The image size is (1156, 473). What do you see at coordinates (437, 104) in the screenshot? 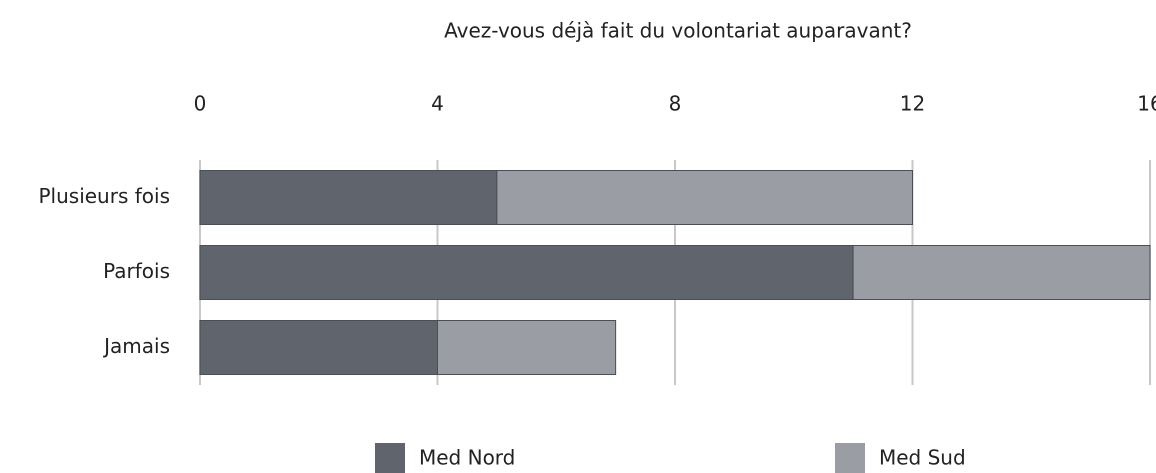
I see `x-tick-label: 4` at bounding box center [437, 104].